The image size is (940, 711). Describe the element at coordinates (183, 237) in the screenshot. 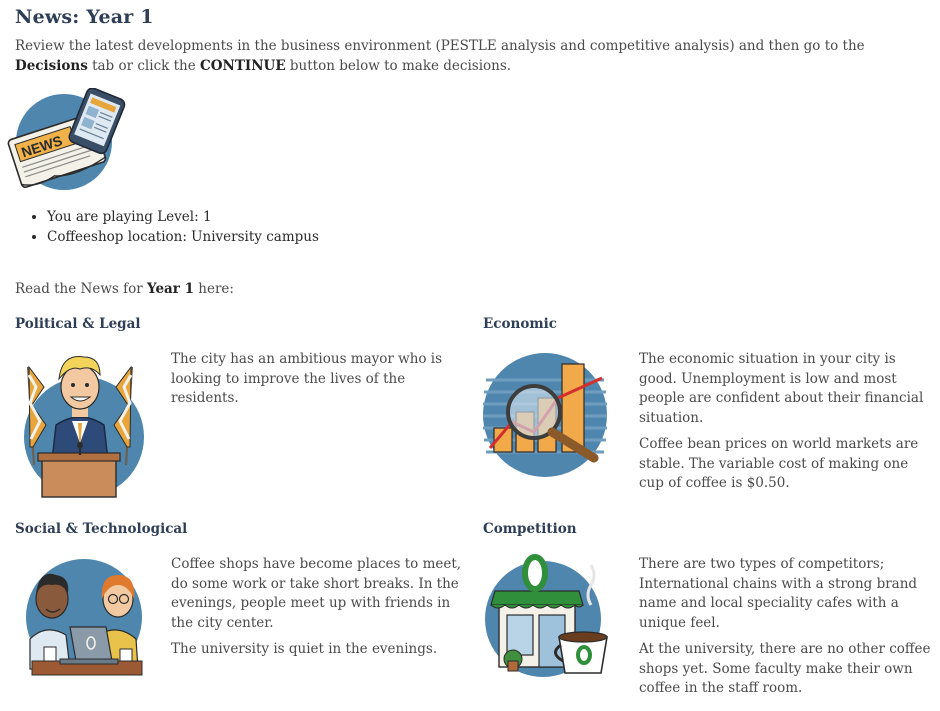

I see `location-info: Coffeeshop location: University campus` at that location.